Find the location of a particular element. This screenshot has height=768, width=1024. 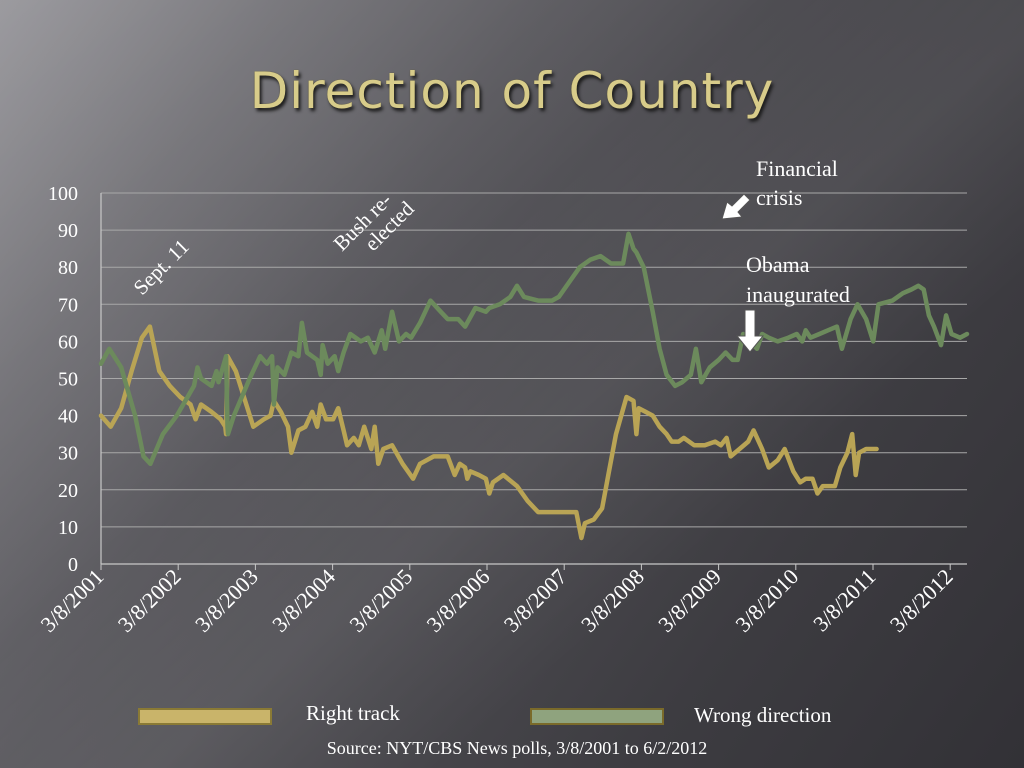

slide-title: Direction of Country is located at coordinates (512, 91).